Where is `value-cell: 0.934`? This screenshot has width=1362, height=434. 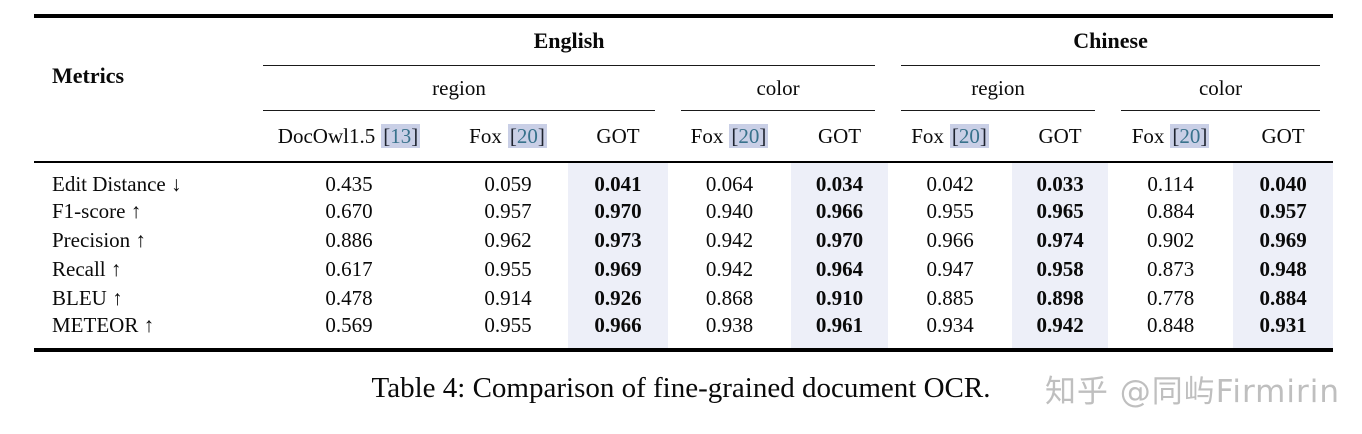 value-cell: 0.934 is located at coordinates (950, 325).